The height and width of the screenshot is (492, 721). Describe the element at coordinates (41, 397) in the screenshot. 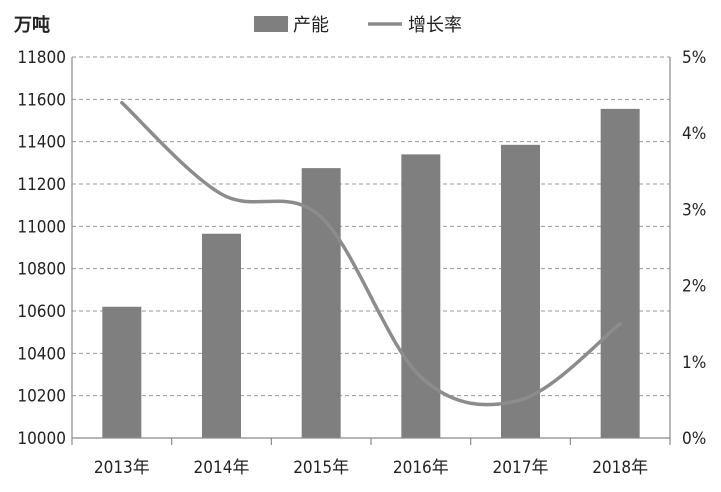

I see `left-tick-label: 10200` at that location.